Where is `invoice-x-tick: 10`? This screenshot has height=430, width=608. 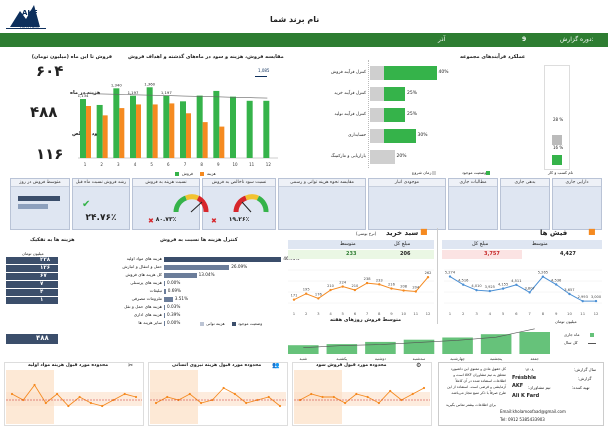
invoice-x-tick: 10 is located at coordinates (569, 313).